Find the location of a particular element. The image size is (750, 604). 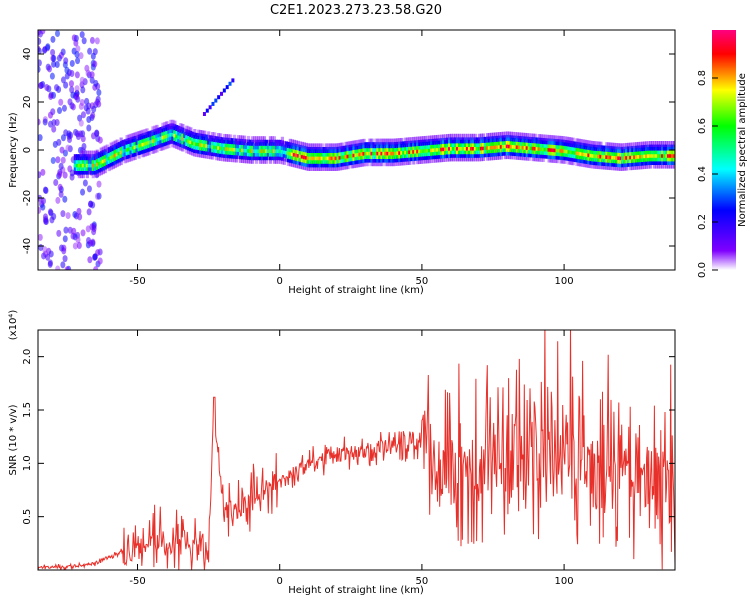

snr-xlabel: Height of straight line (km) is located at coordinates (356, 590).